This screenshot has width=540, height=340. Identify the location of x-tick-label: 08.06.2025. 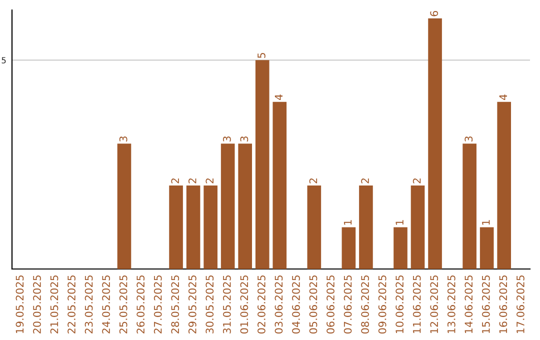
(365, 304).